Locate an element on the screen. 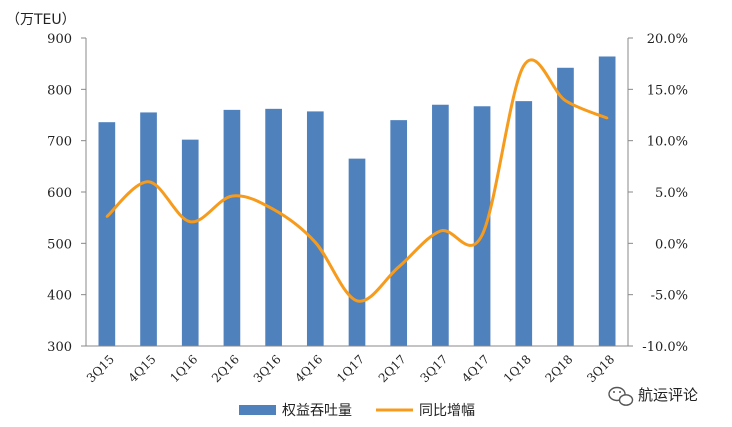  y-left-tick-label: 700 is located at coordinates (59, 142).